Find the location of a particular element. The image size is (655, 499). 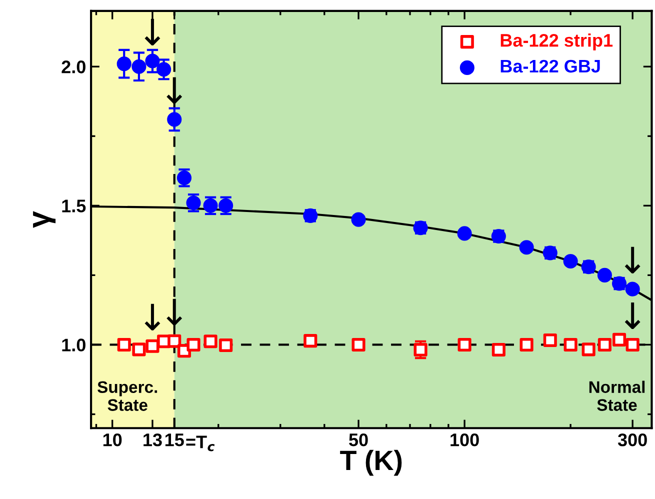

annotation: =T$_{c}$ is located at coordinates (200, 444).